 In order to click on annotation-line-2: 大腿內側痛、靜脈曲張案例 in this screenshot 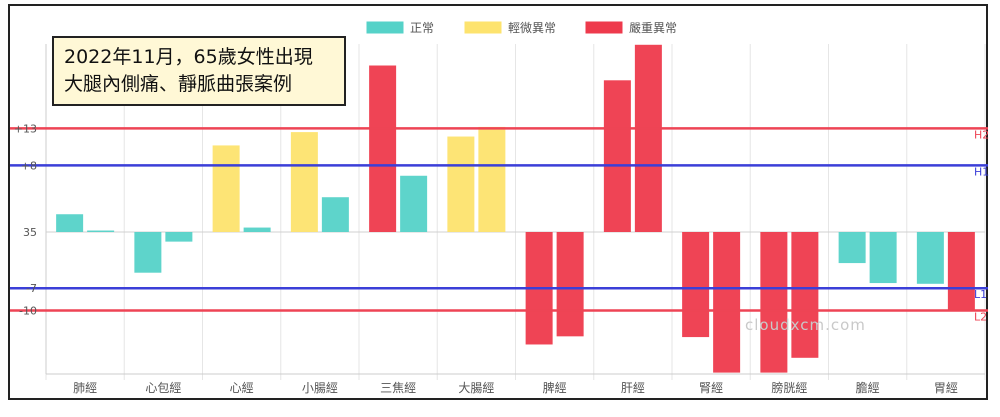, I will do `click(178, 84)`.